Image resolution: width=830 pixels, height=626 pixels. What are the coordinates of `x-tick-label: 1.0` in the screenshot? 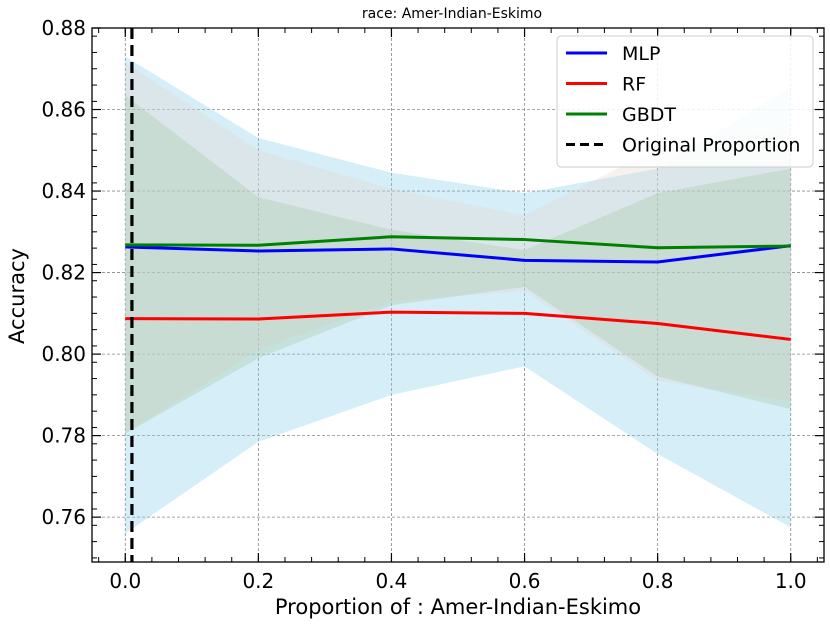 It's located at (791, 581).